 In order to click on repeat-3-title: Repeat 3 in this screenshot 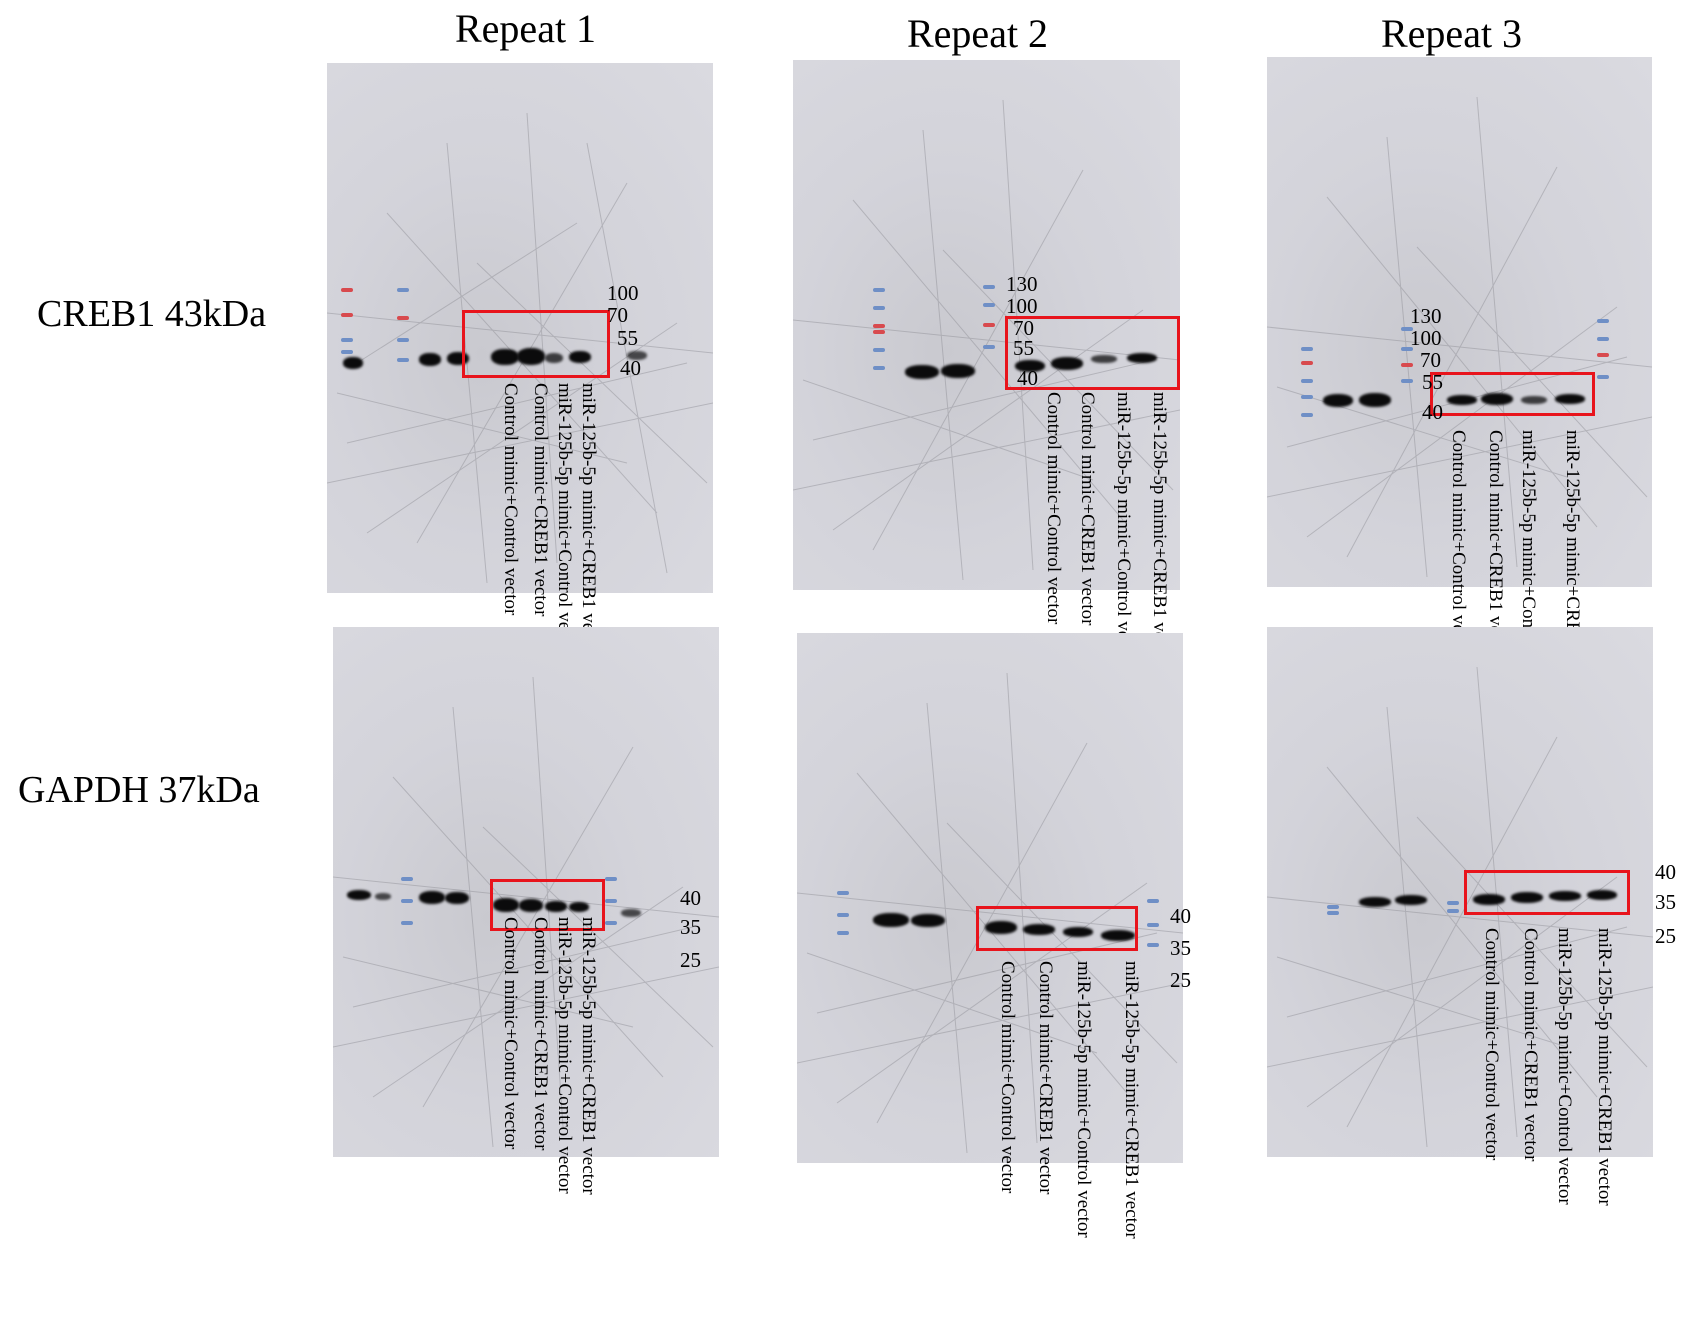, I will do `click(1452, 33)`.